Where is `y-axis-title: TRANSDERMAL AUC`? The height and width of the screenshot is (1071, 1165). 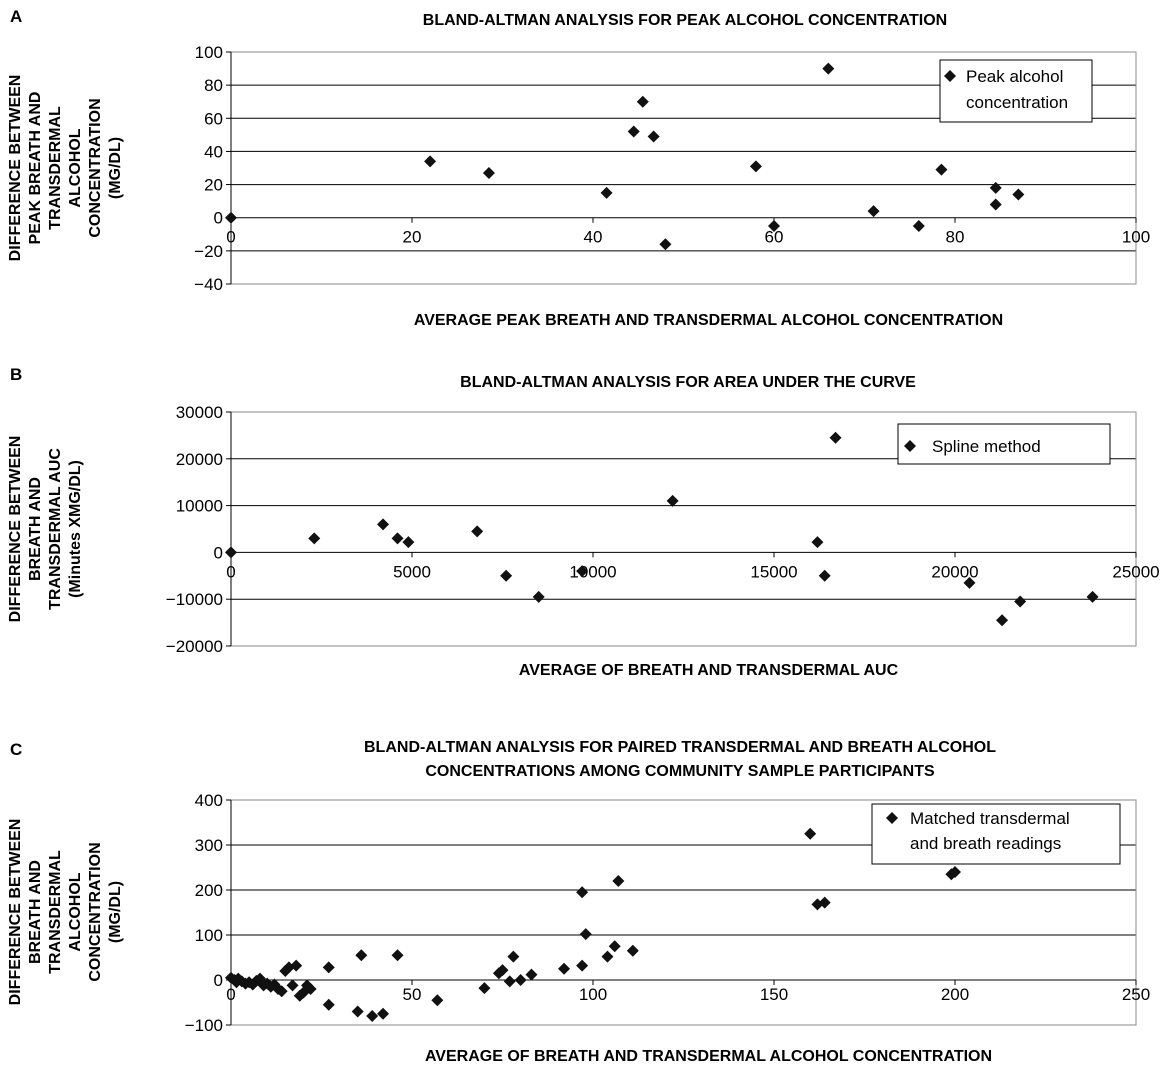
y-axis-title: TRANSDERMAL AUC is located at coordinates (55, 529).